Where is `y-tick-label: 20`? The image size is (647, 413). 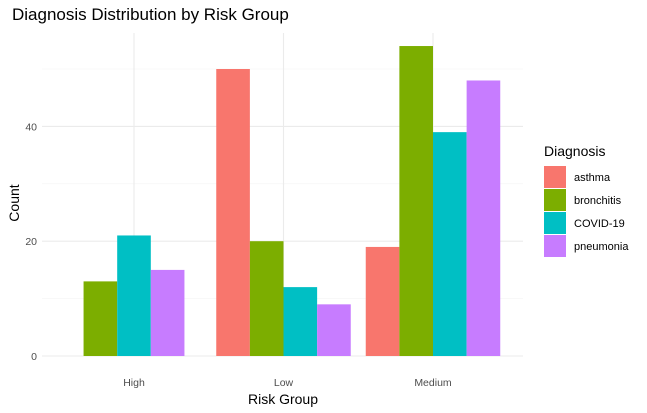
y-tick-label: 20 is located at coordinates (31, 242).